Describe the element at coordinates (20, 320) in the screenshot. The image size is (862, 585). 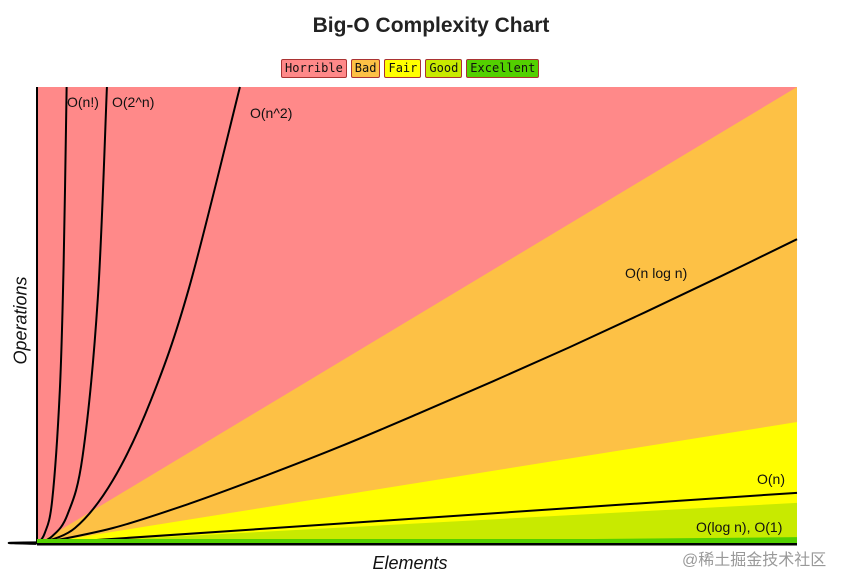
I see `y-axis-label: Operations` at that location.